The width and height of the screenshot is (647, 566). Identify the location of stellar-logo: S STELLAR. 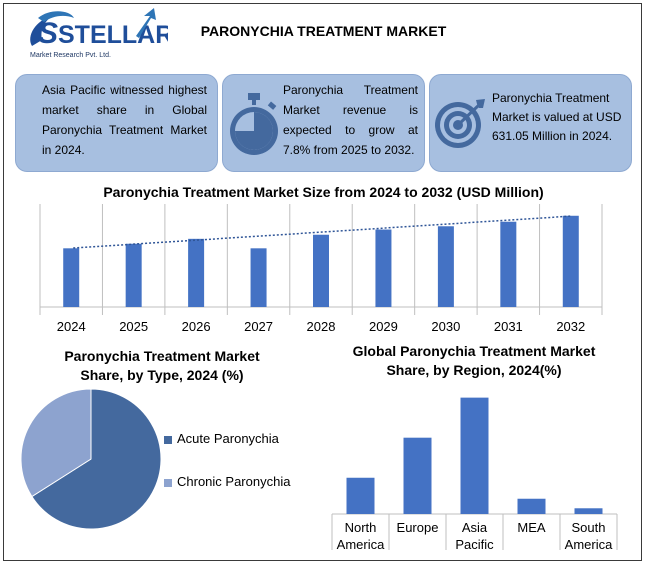
(95, 37).